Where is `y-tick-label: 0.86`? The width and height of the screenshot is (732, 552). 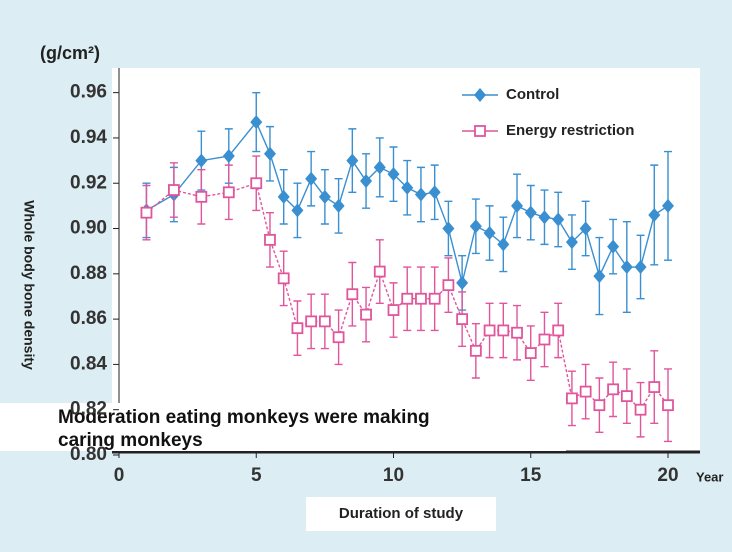
y-tick-label: 0.86 is located at coordinates (88, 318).